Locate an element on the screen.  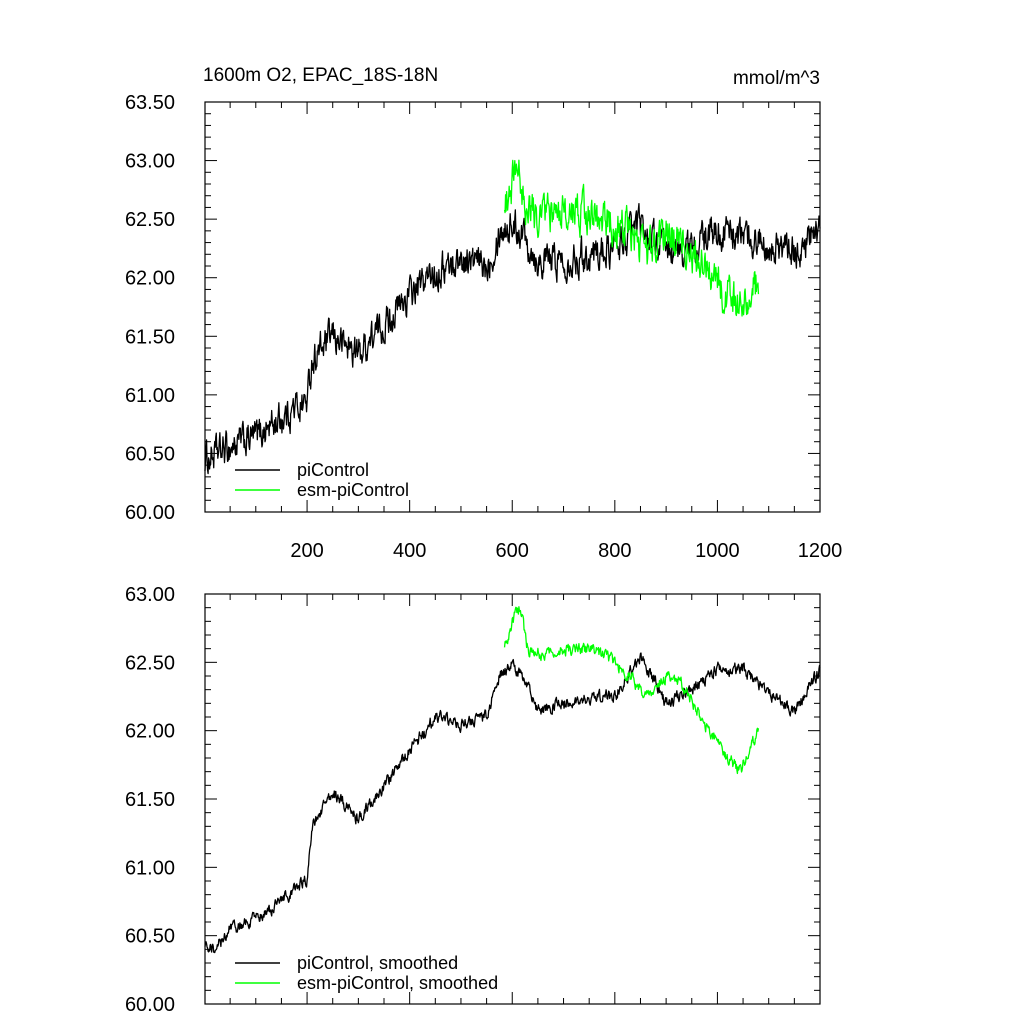
y-tick-label: 63.50 is located at coordinates (150, 103).